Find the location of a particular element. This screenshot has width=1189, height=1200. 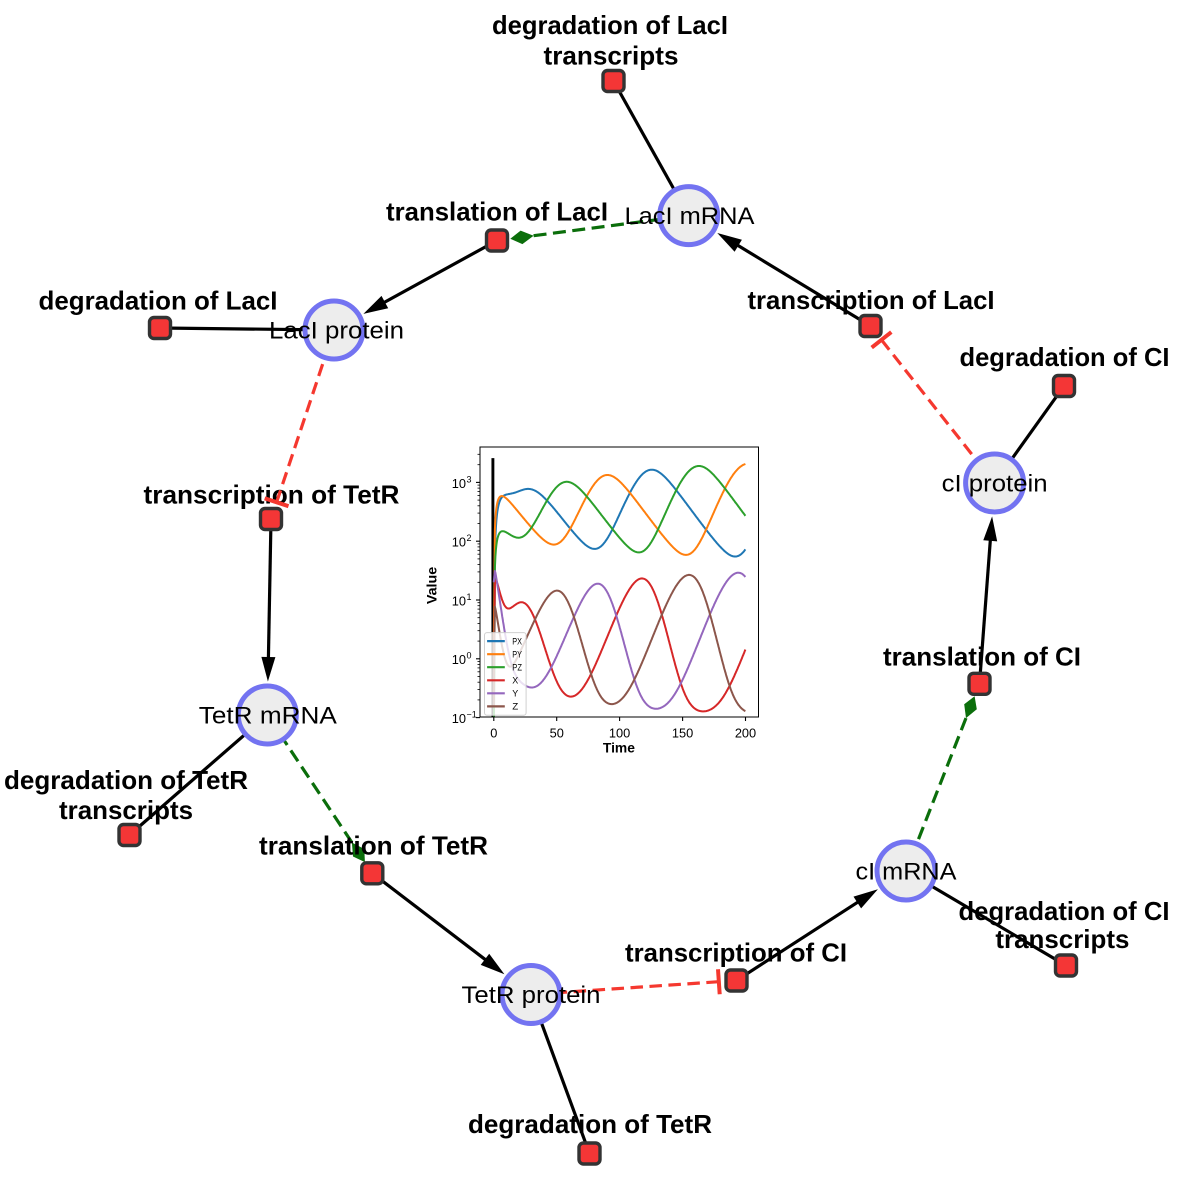

svg-text: −1 is located at coordinates (472, 715).